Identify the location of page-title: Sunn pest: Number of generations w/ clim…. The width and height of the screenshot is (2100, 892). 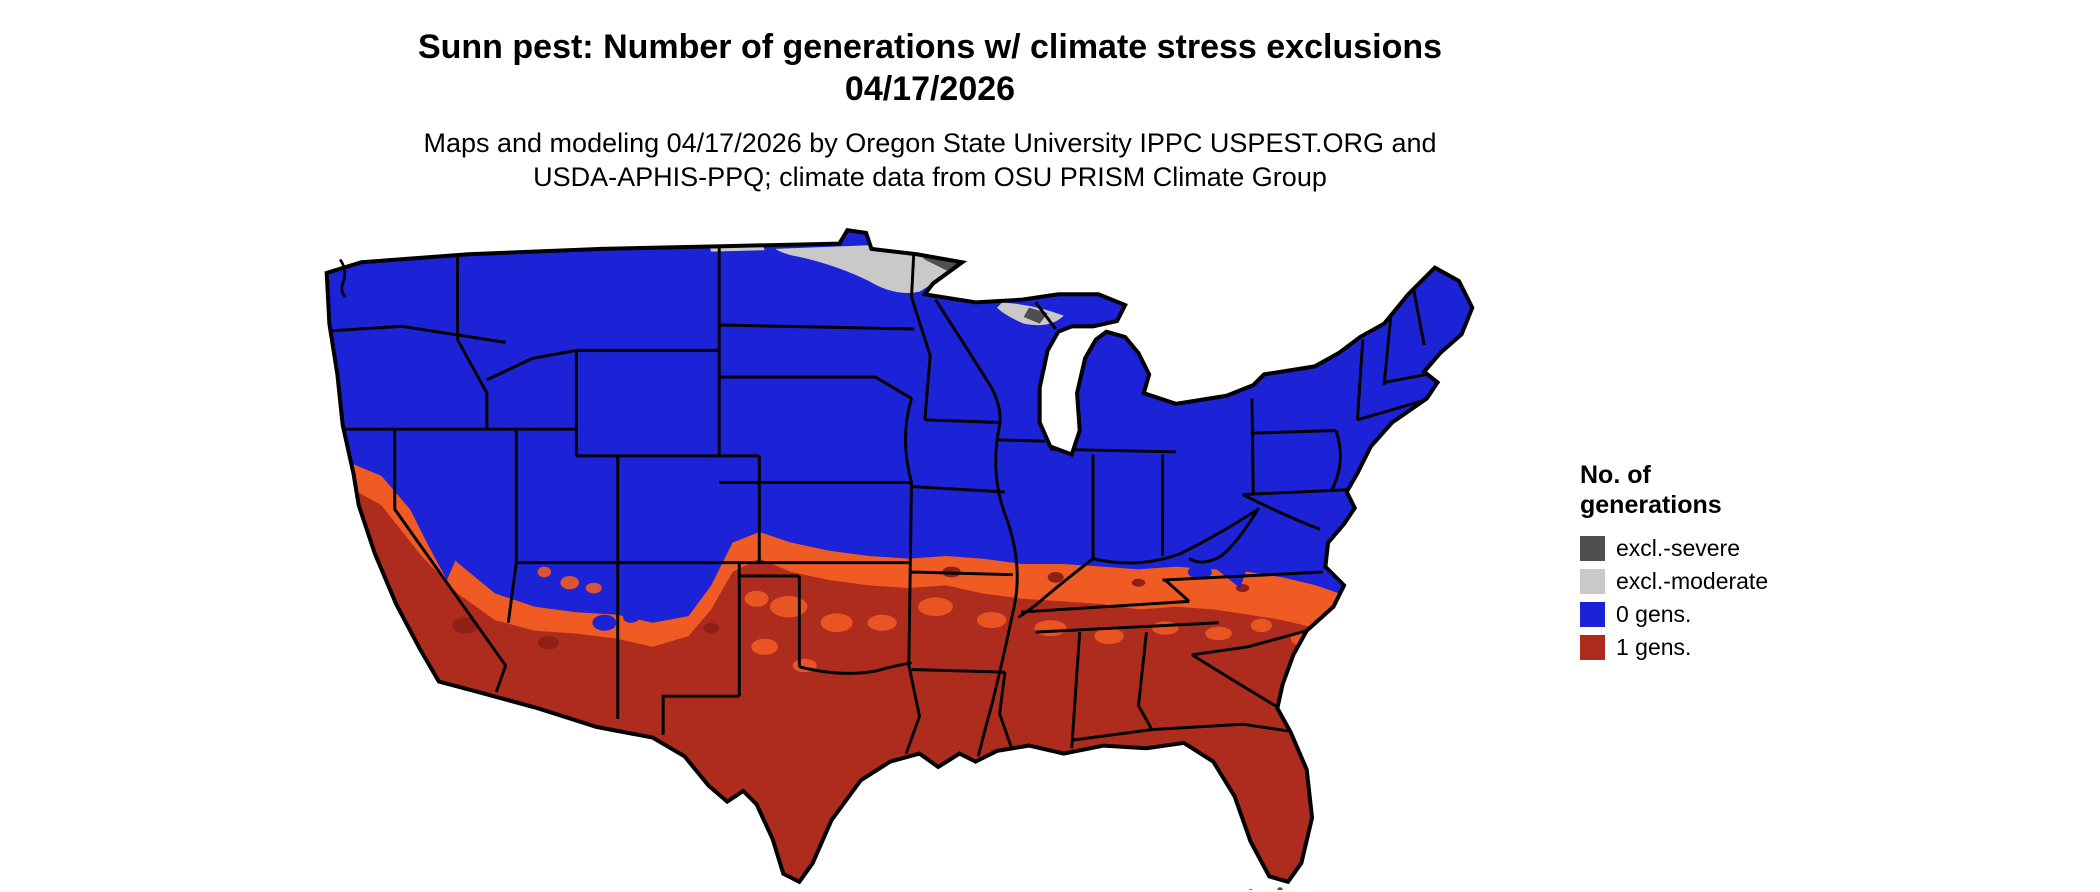
(930, 47).